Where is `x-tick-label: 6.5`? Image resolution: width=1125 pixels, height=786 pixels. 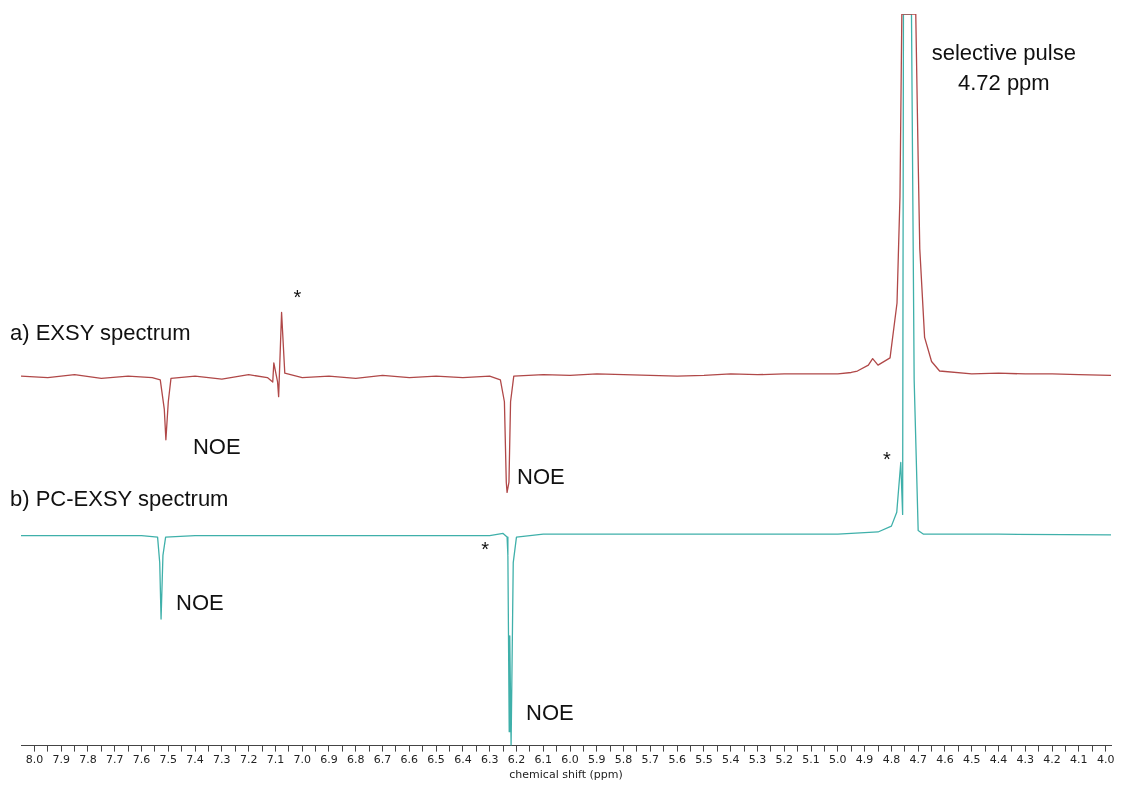 x-tick-label: 6.5 is located at coordinates (436, 760).